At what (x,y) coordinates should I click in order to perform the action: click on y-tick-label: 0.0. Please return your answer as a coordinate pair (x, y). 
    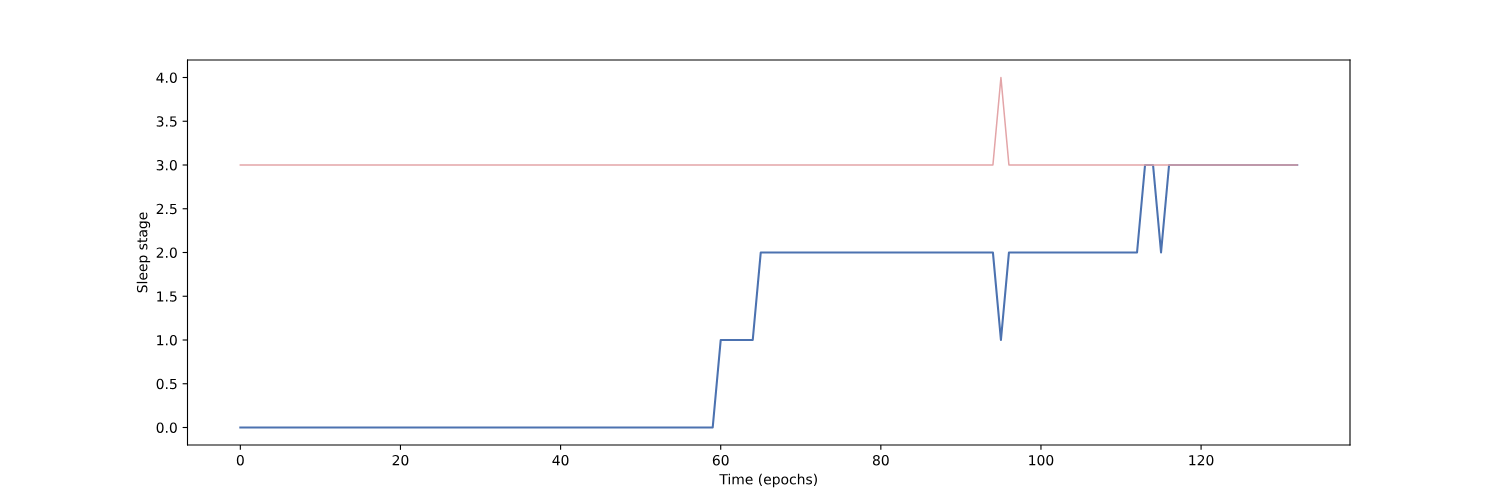
    Looking at the image, I should click on (166, 427).